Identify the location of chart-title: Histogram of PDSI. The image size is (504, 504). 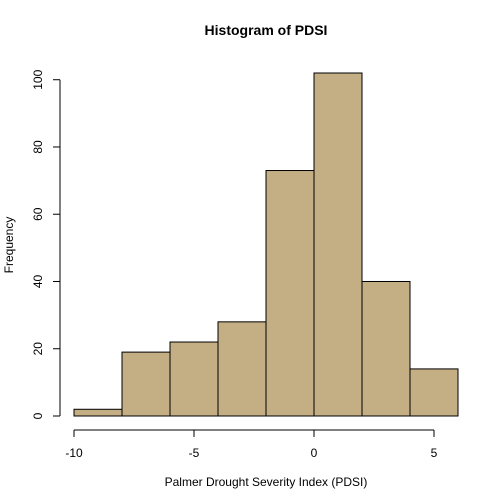
(266, 30).